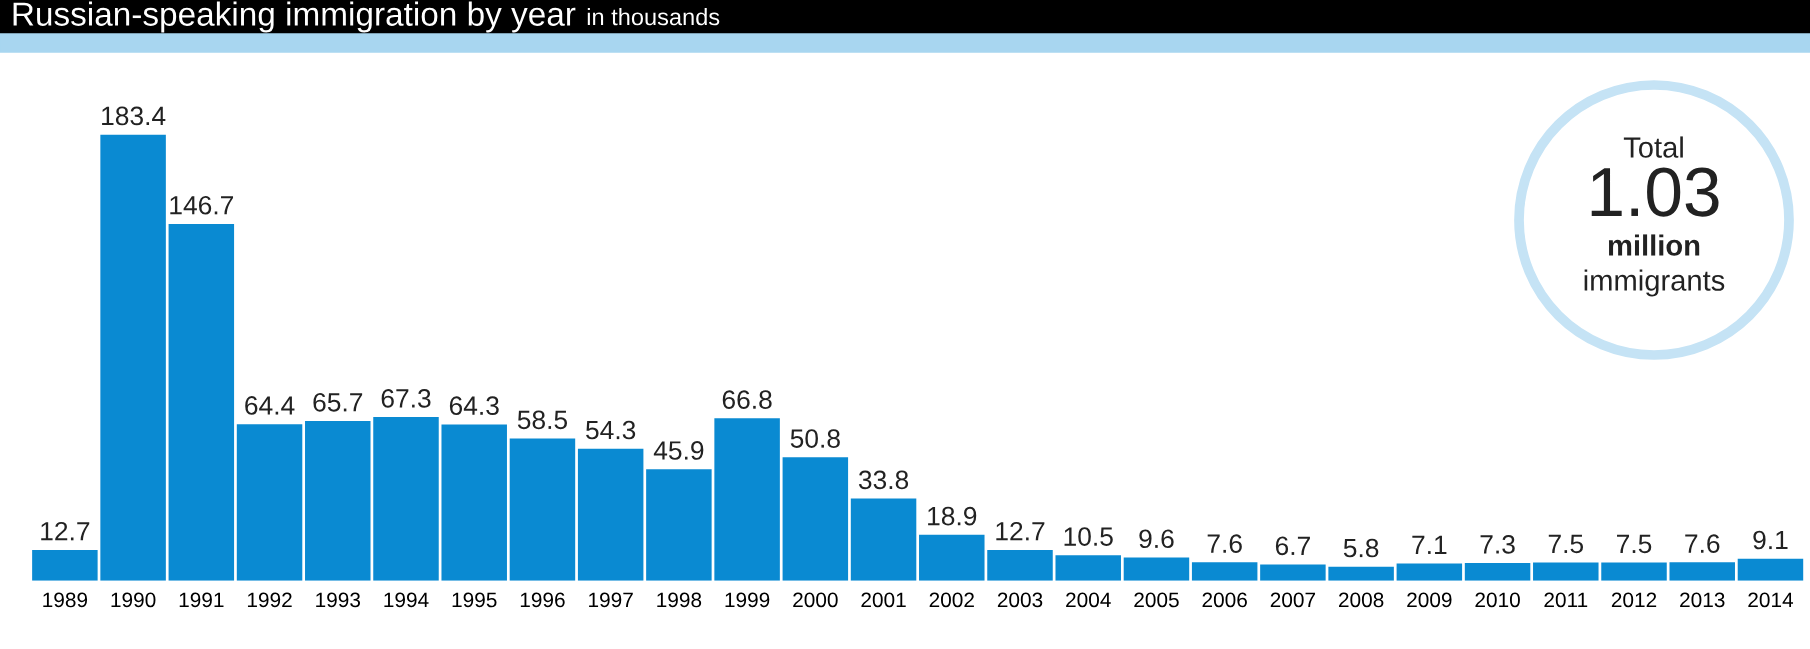 The width and height of the screenshot is (1810, 649). What do you see at coordinates (678, 450) in the screenshot?
I see `data-label: 45.9` at bounding box center [678, 450].